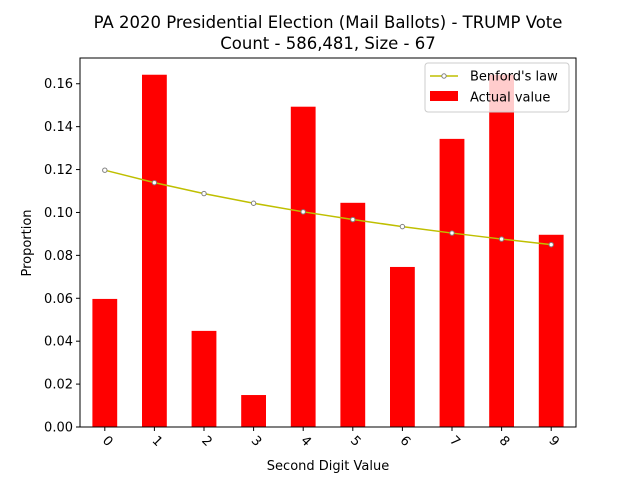  I want to click on y-tick-label: 0.04, so click(58, 342).